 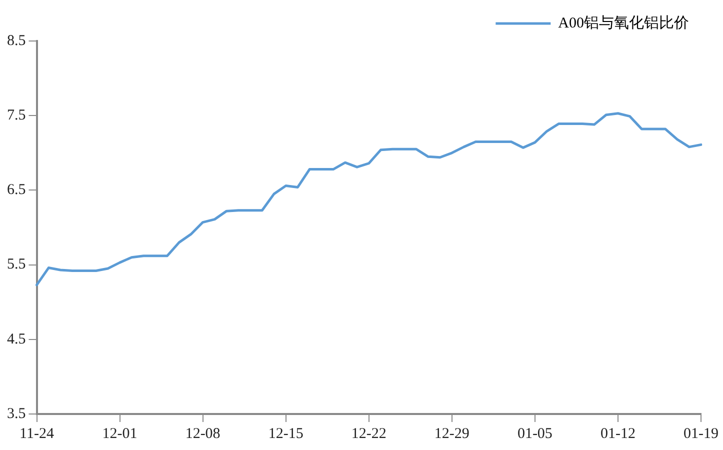 I want to click on x-tick-label: 12-15, so click(x=286, y=434).